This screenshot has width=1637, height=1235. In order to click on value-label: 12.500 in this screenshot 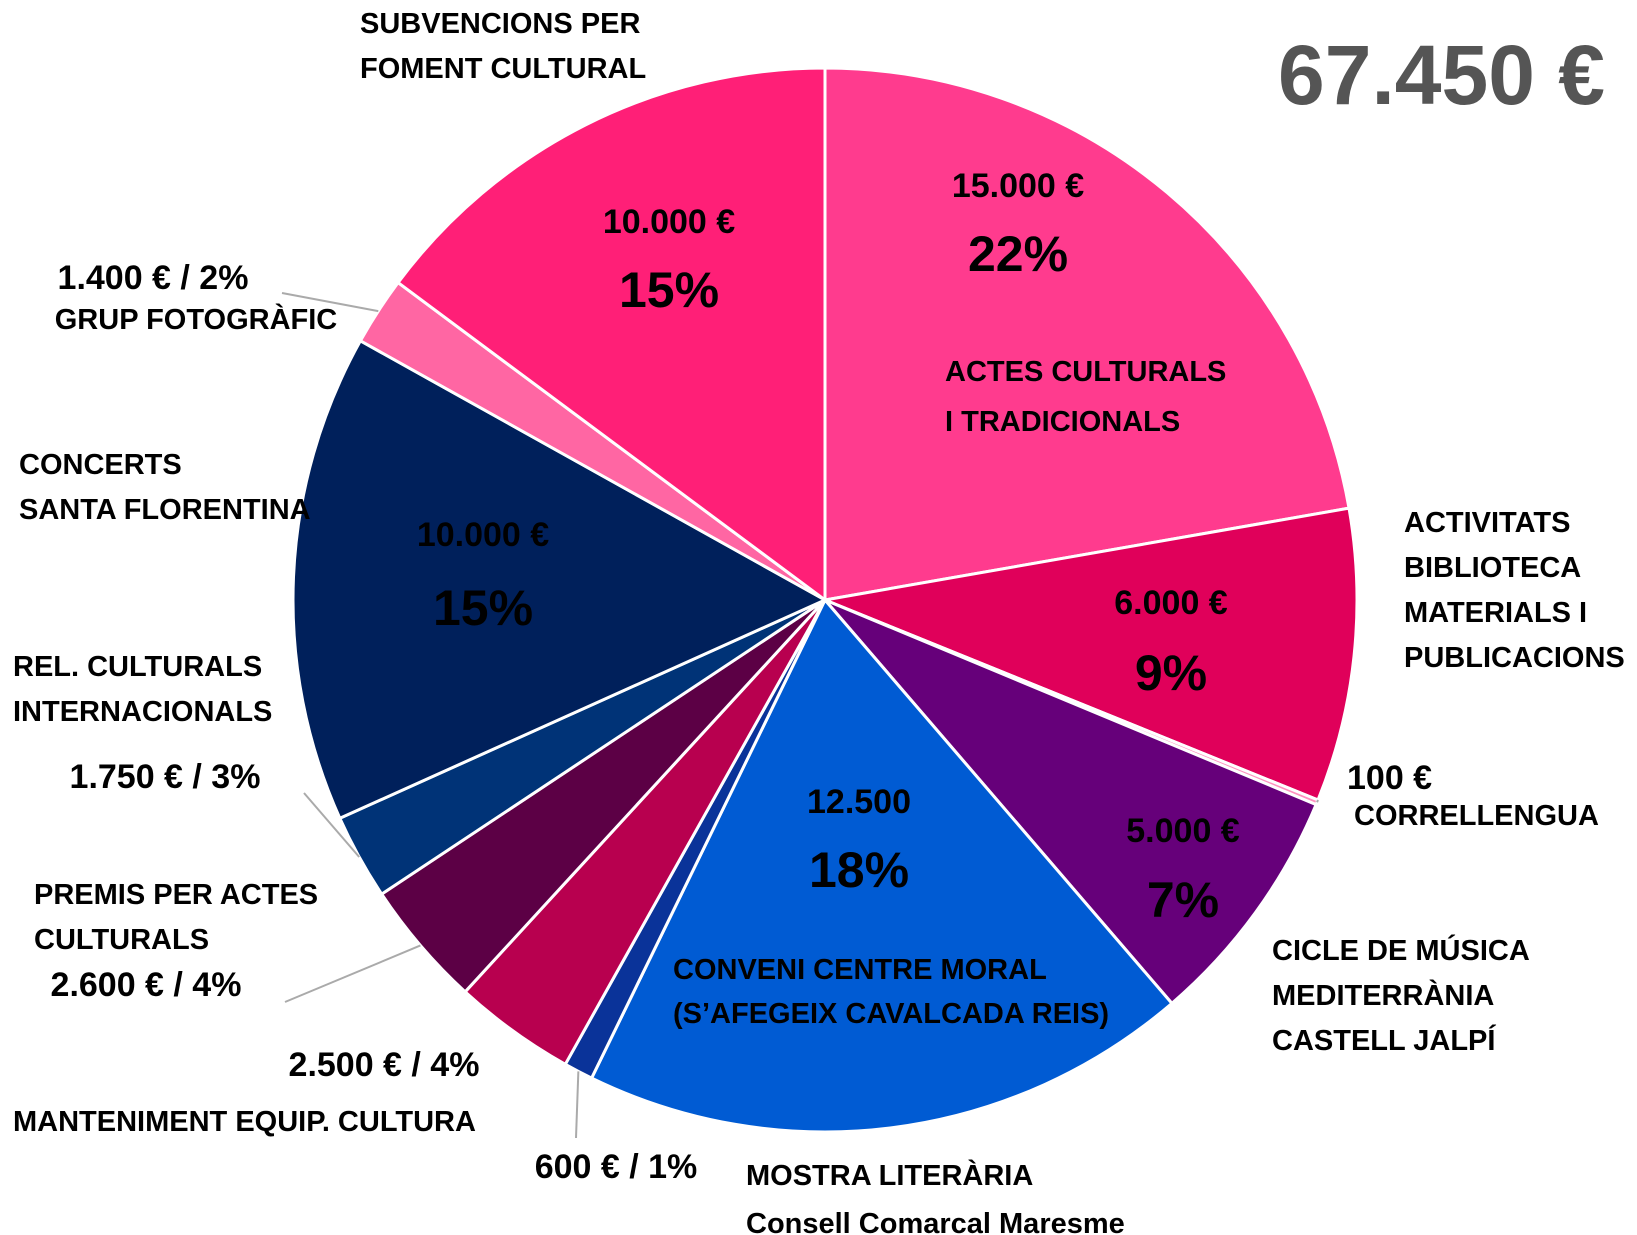, I will do `click(859, 802)`.